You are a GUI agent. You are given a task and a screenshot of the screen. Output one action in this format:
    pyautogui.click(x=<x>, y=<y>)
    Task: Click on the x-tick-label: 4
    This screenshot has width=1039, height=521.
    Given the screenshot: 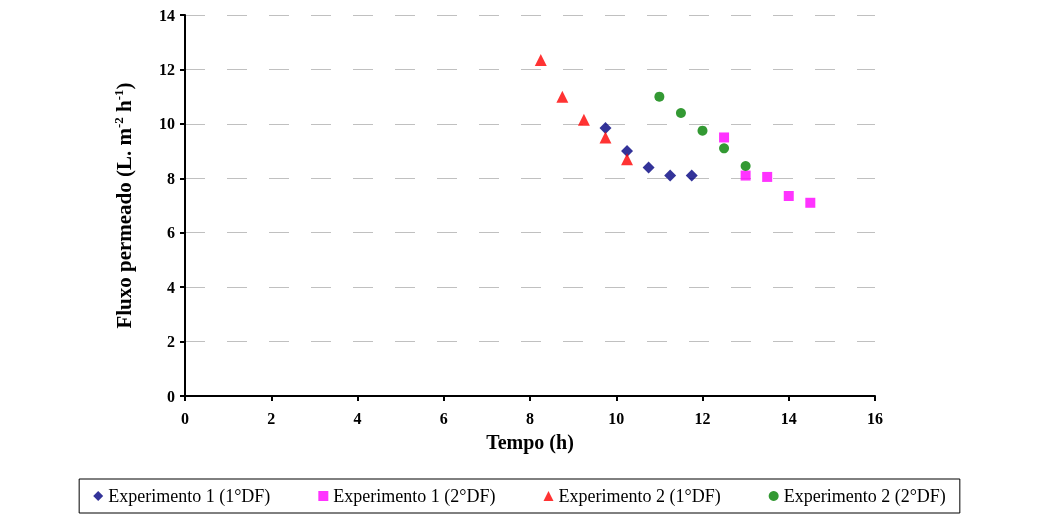 What is the action you would take?
    pyautogui.click(x=357, y=418)
    